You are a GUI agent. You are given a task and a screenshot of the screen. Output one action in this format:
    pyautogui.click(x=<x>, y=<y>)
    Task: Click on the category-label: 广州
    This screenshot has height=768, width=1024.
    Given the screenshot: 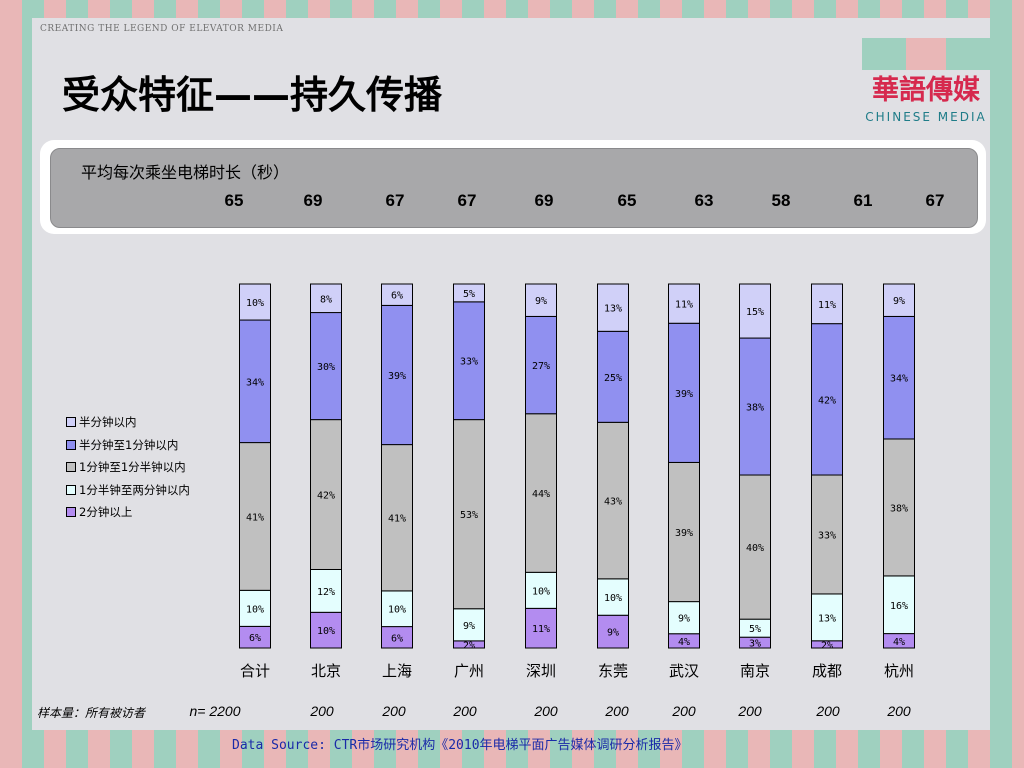 What is the action you would take?
    pyautogui.click(x=469, y=671)
    